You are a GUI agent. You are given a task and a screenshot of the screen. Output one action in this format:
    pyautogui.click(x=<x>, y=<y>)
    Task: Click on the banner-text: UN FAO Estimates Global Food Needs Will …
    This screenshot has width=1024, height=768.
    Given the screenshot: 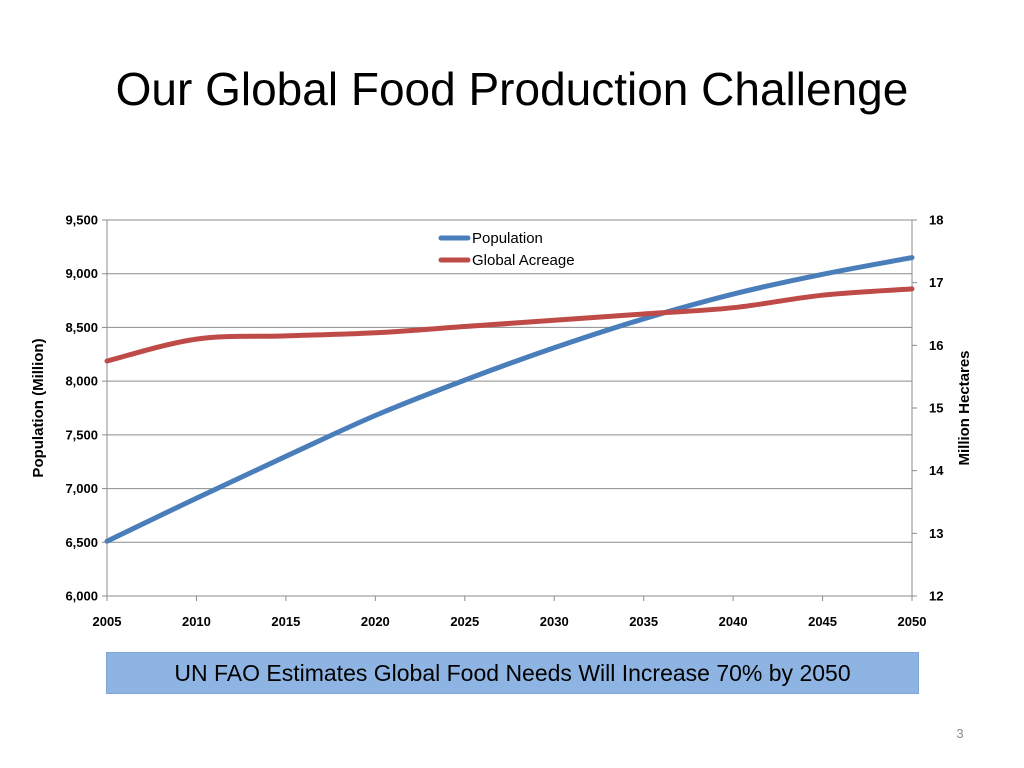 What is the action you would take?
    pyautogui.click(x=512, y=672)
    